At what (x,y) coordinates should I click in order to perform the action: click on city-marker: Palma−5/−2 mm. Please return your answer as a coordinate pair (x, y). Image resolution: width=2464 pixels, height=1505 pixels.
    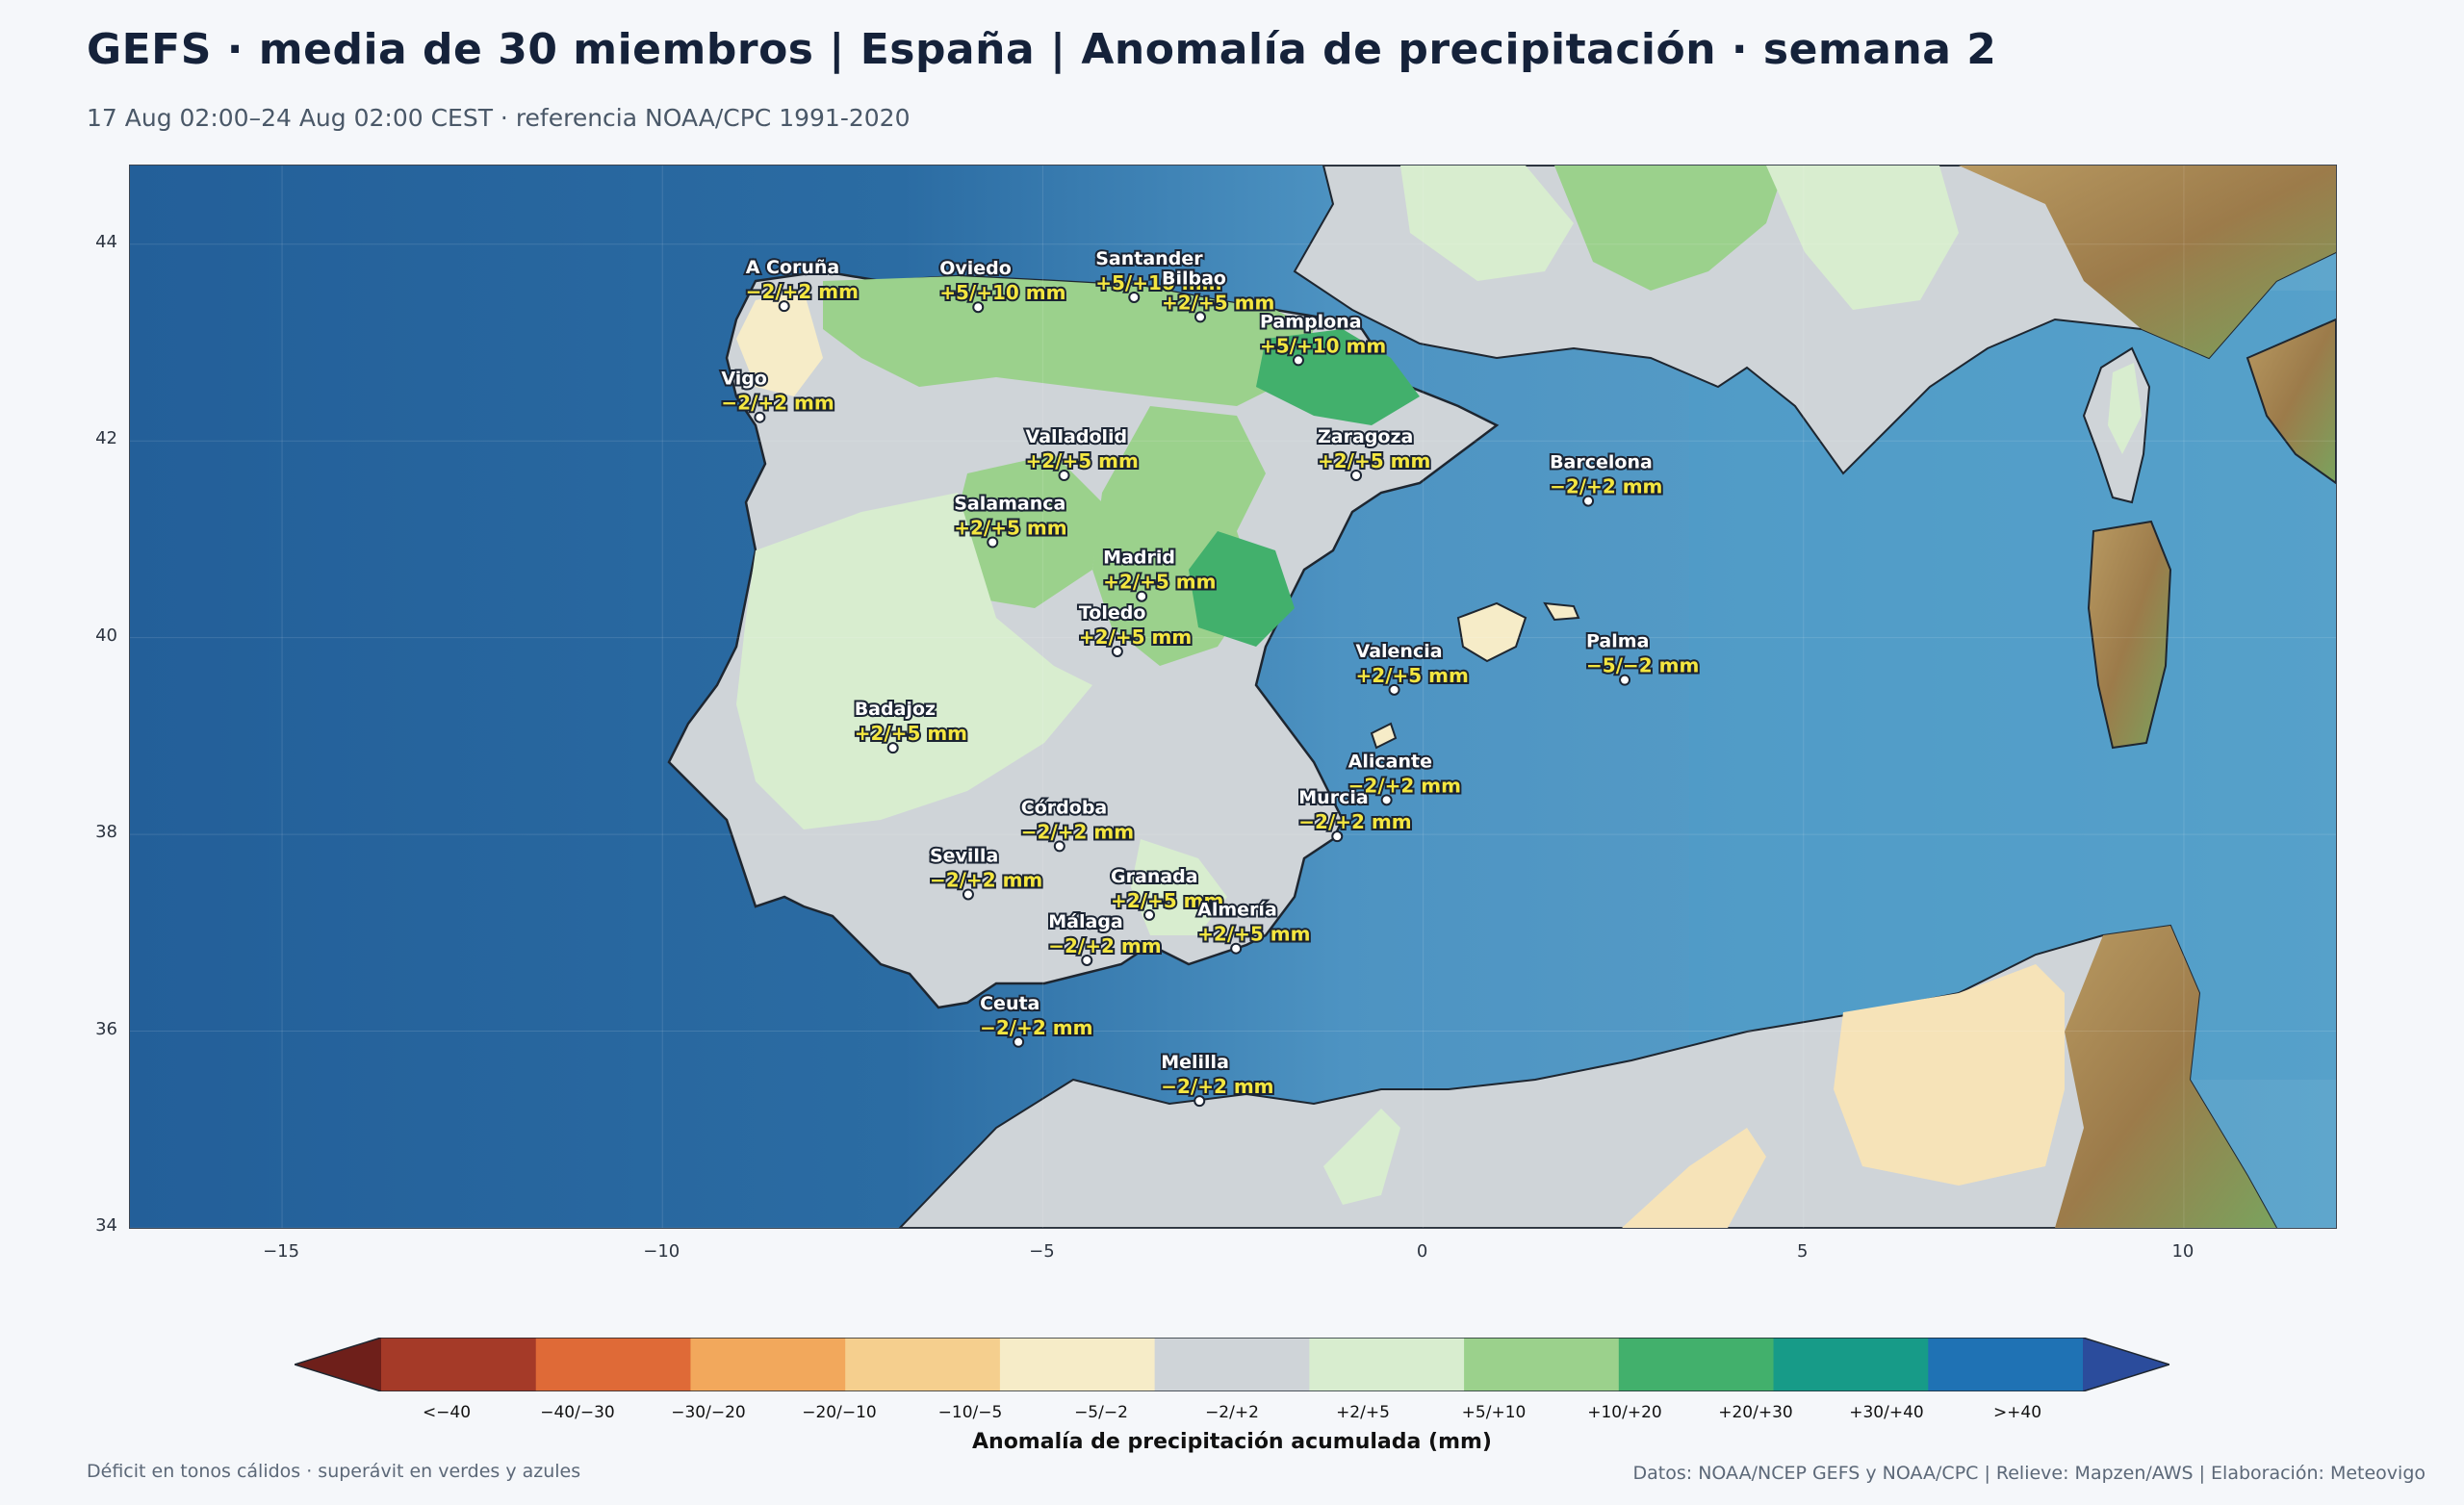
    Looking at the image, I should click on (1642, 657).